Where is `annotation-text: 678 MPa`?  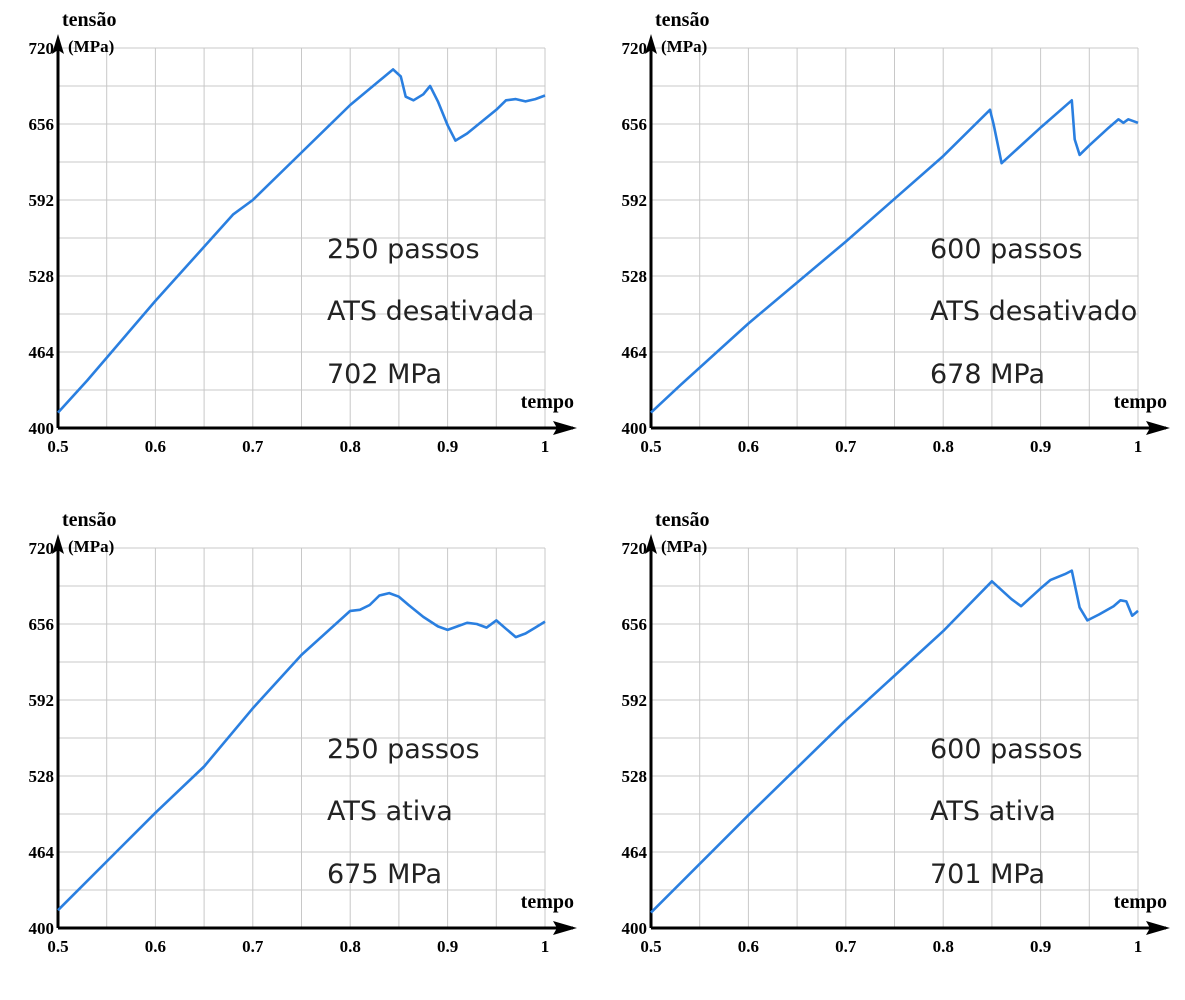 annotation-text: 678 MPa is located at coordinates (987, 374).